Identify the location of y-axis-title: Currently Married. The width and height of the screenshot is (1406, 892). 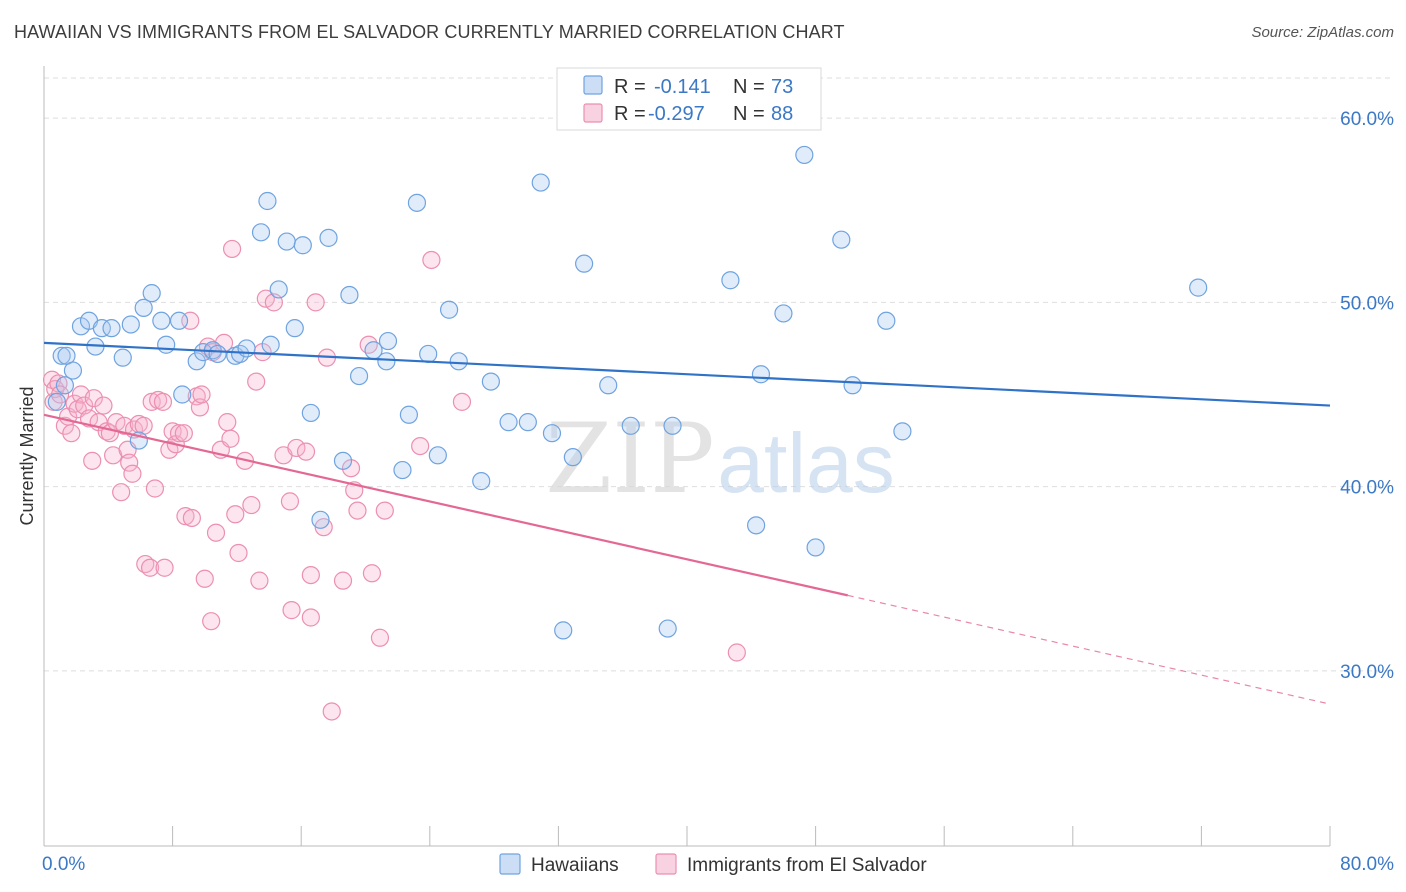
(27, 455).